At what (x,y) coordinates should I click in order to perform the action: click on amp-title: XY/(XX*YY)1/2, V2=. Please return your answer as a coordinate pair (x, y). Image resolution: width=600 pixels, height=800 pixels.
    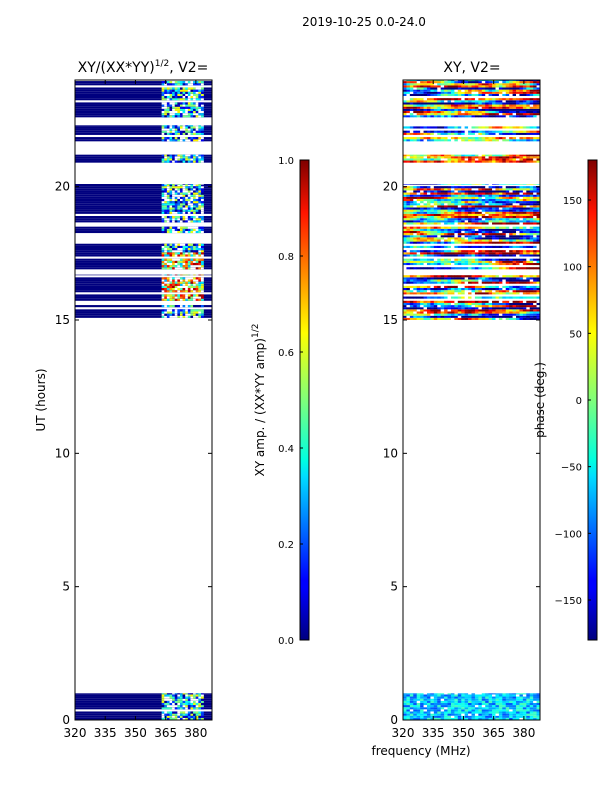
    Looking at the image, I should click on (143, 67).